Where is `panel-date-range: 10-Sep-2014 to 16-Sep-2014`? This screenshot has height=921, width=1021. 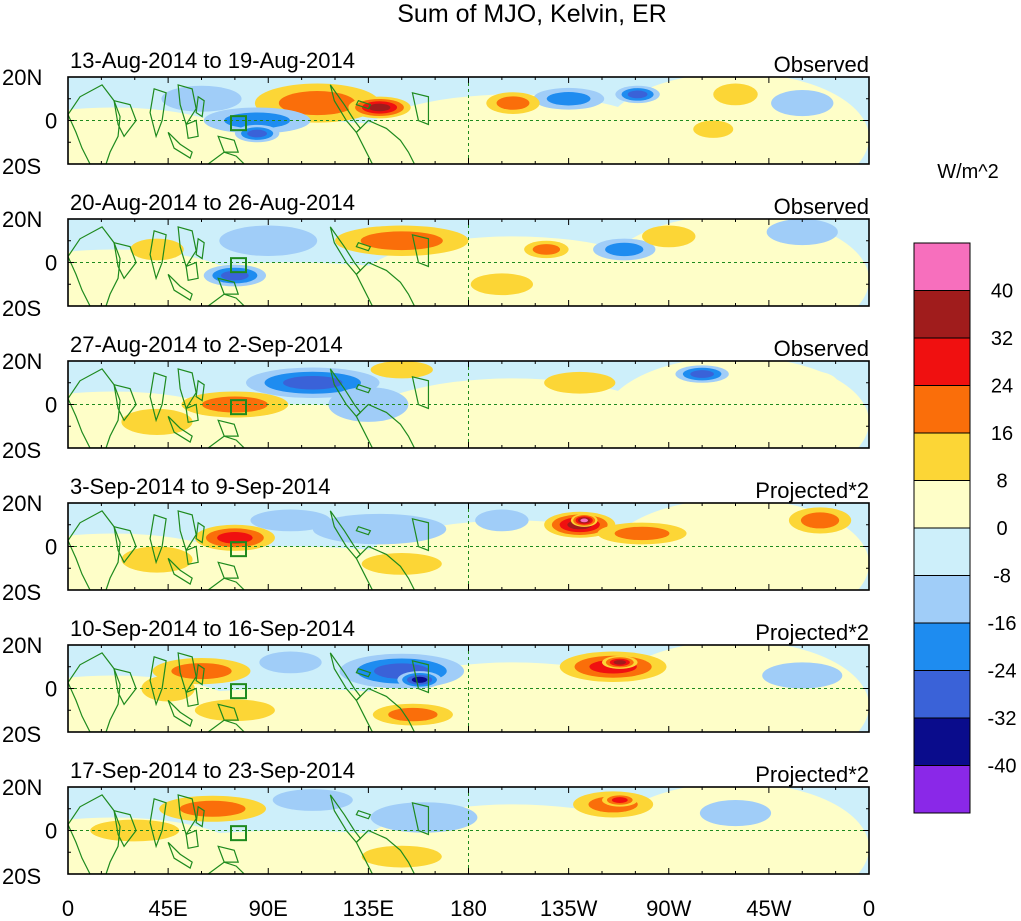
panel-date-range: 10-Sep-2014 to 16-Sep-2014 is located at coordinates (212, 628).